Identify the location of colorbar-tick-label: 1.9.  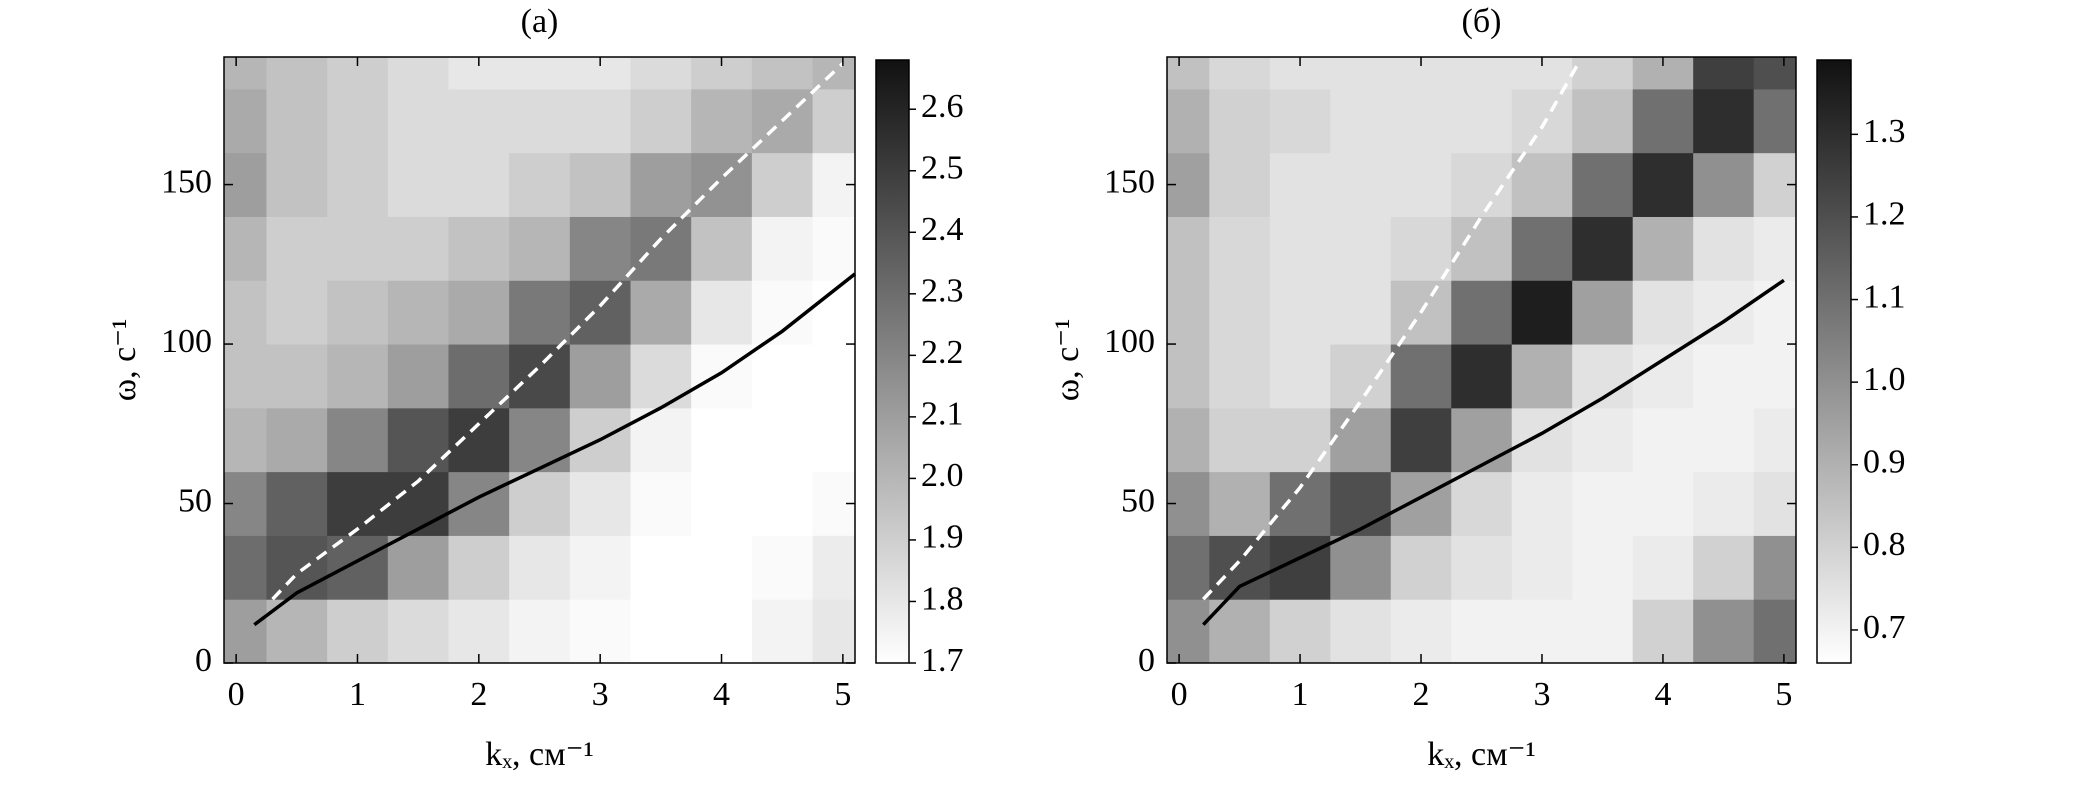
(942, 537).